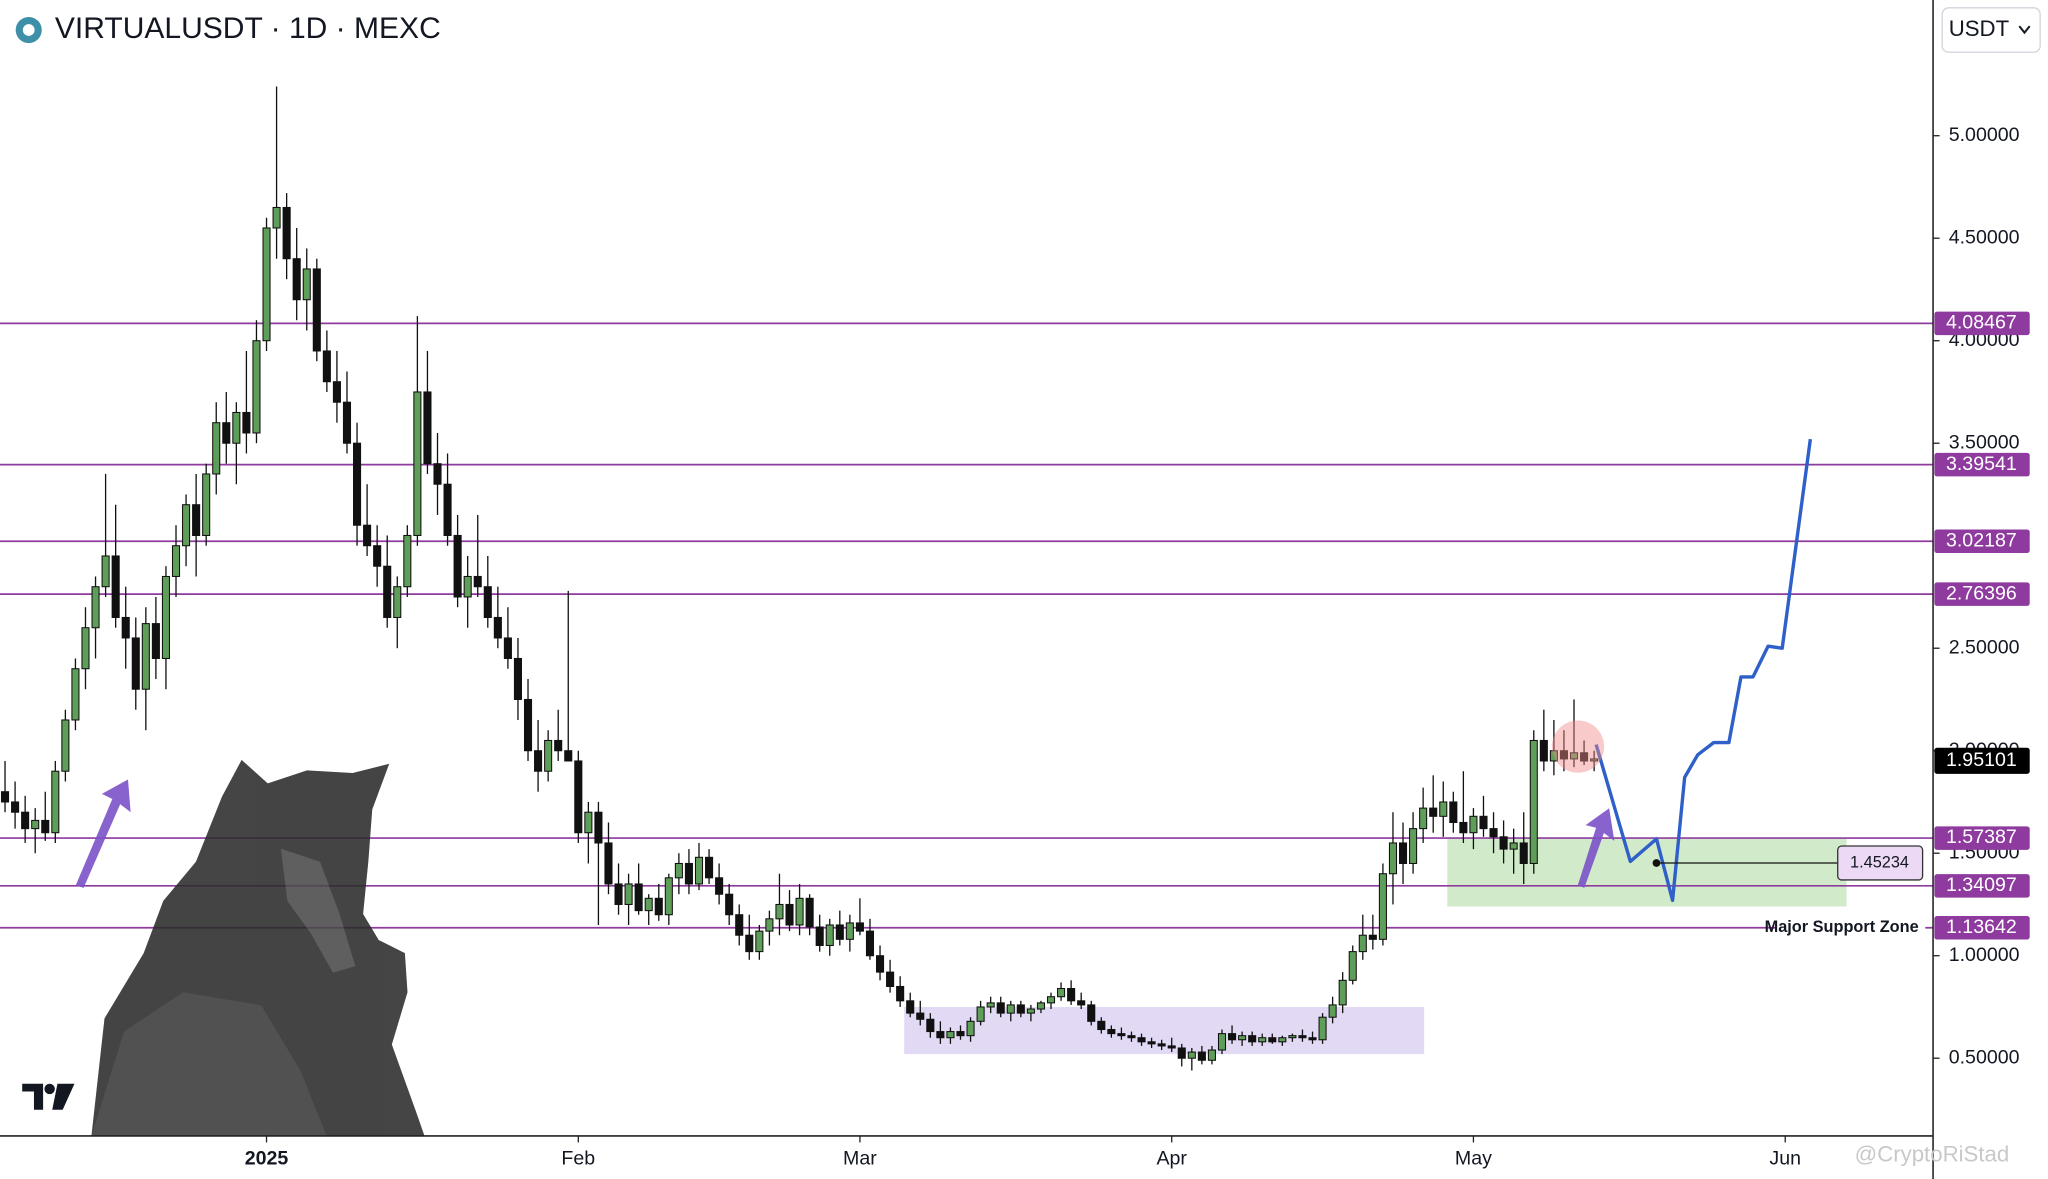 The height and width of the screenshot is (1179, 2048). What do you see at coordinates (1473, 1159) in the screenshot?
I see `x-tick-label: May` at bounding box center [1473, 1159].